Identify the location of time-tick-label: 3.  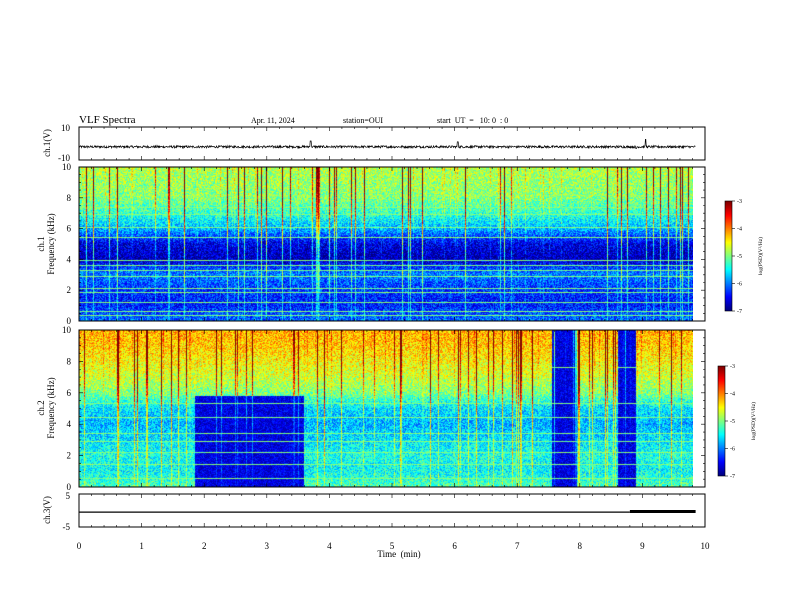
(267, 546).